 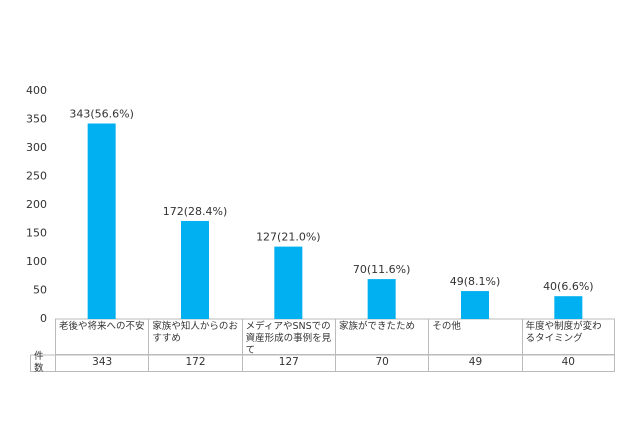 I want to click on y-tick-label: 0, so click(x=43, y=318).